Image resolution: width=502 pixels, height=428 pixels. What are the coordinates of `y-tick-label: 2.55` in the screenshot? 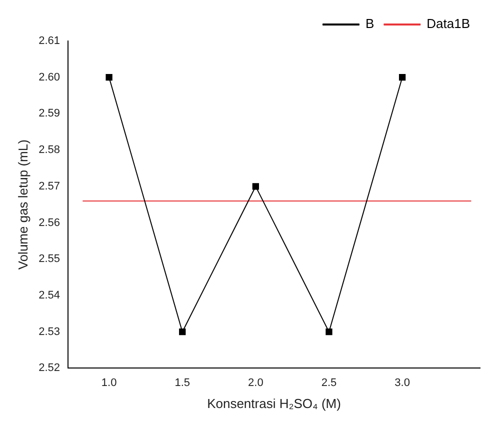 It's located at (49, 259).